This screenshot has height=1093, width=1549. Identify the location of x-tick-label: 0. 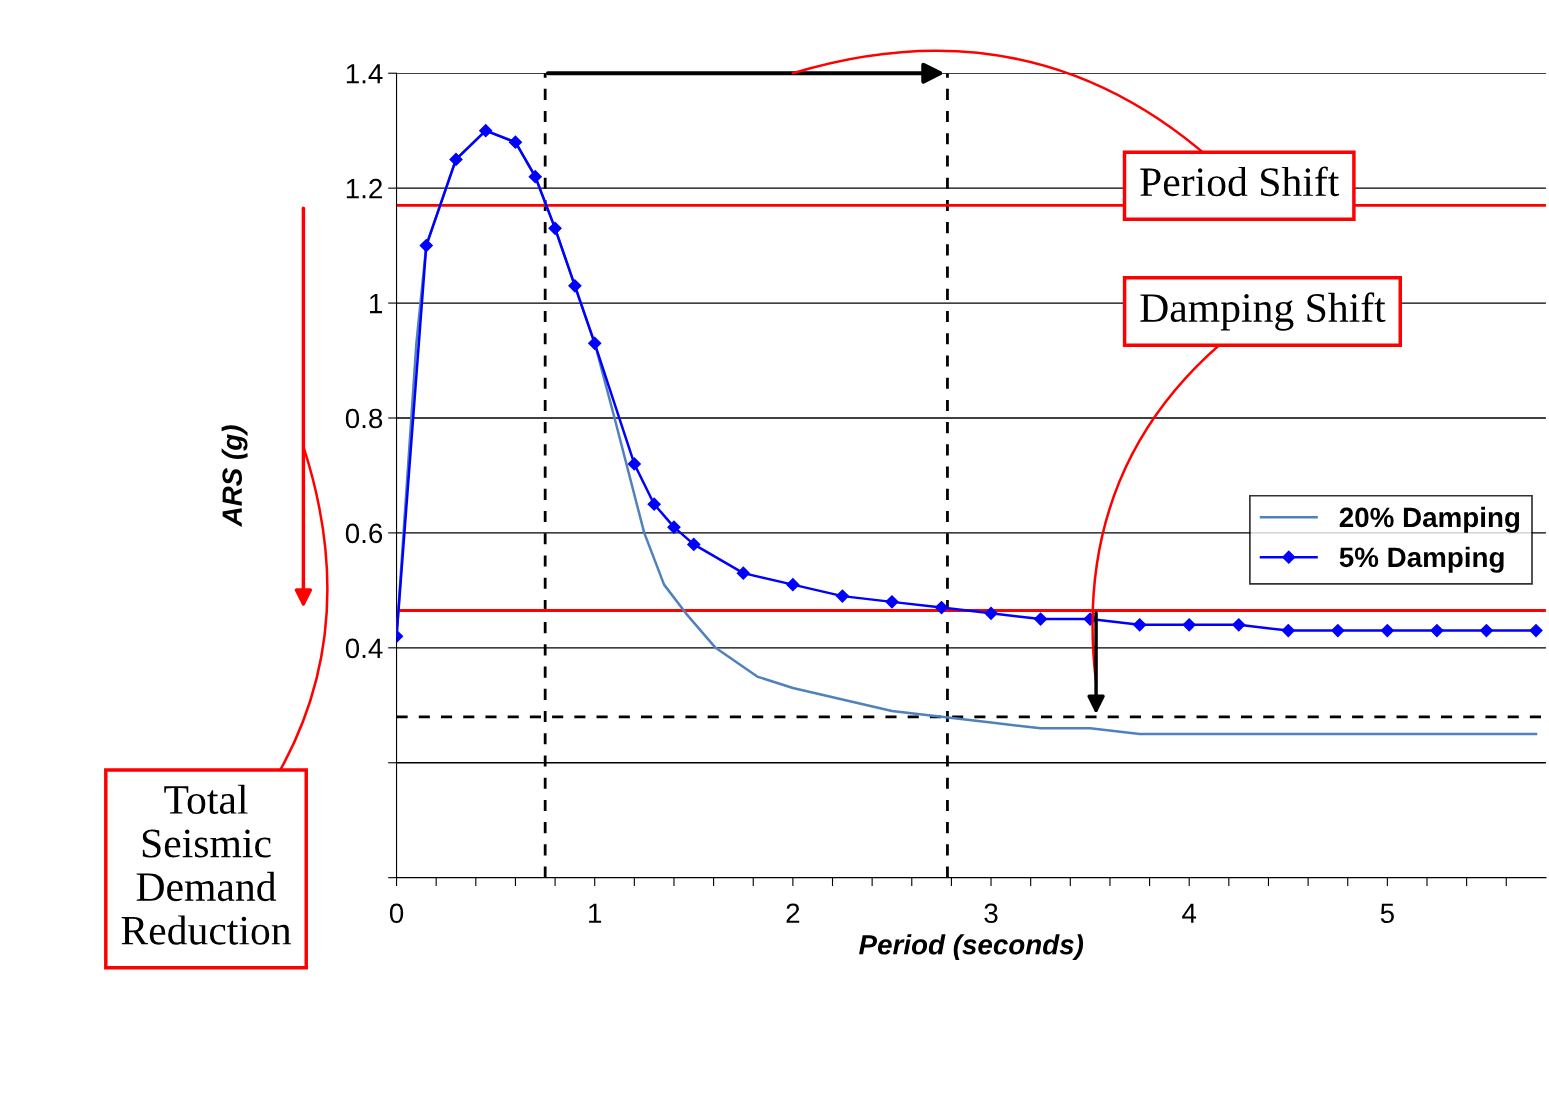
(396, 913).